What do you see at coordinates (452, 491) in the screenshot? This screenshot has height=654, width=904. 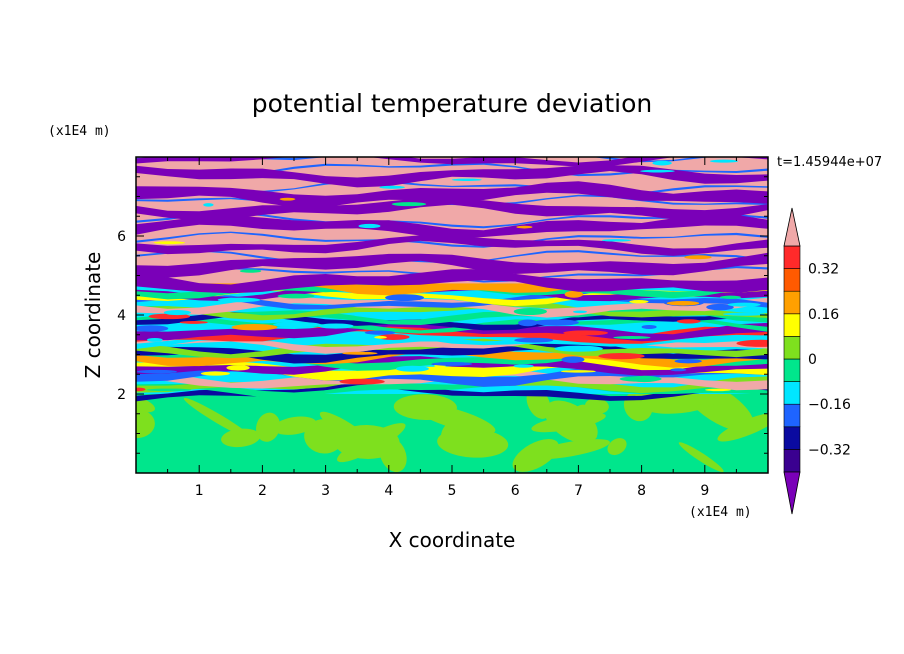 I see `x-tick-label: 5` at bounding box center [452, 491].